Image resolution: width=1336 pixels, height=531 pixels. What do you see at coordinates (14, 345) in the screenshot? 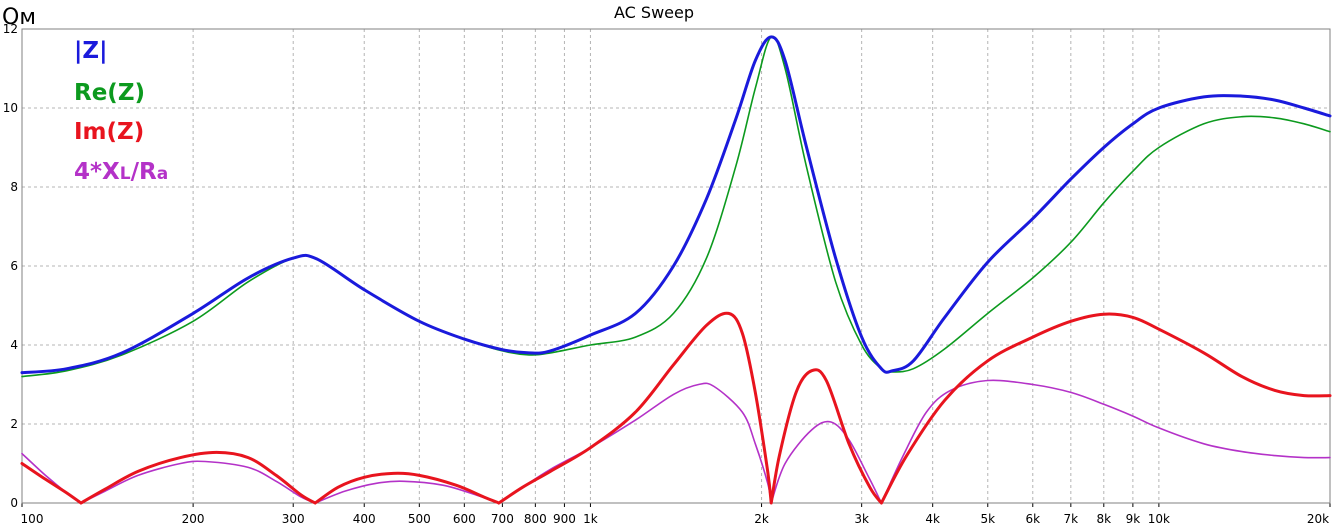
I see `y-tick-label: 4` at bounding box center [14, 345].